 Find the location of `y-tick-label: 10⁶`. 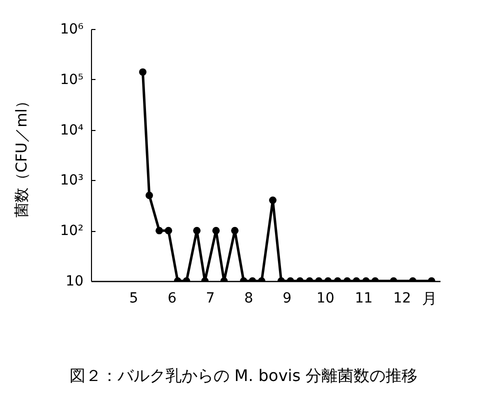

y-tick-label: 10⁶ is located at coordinates (72, 30).